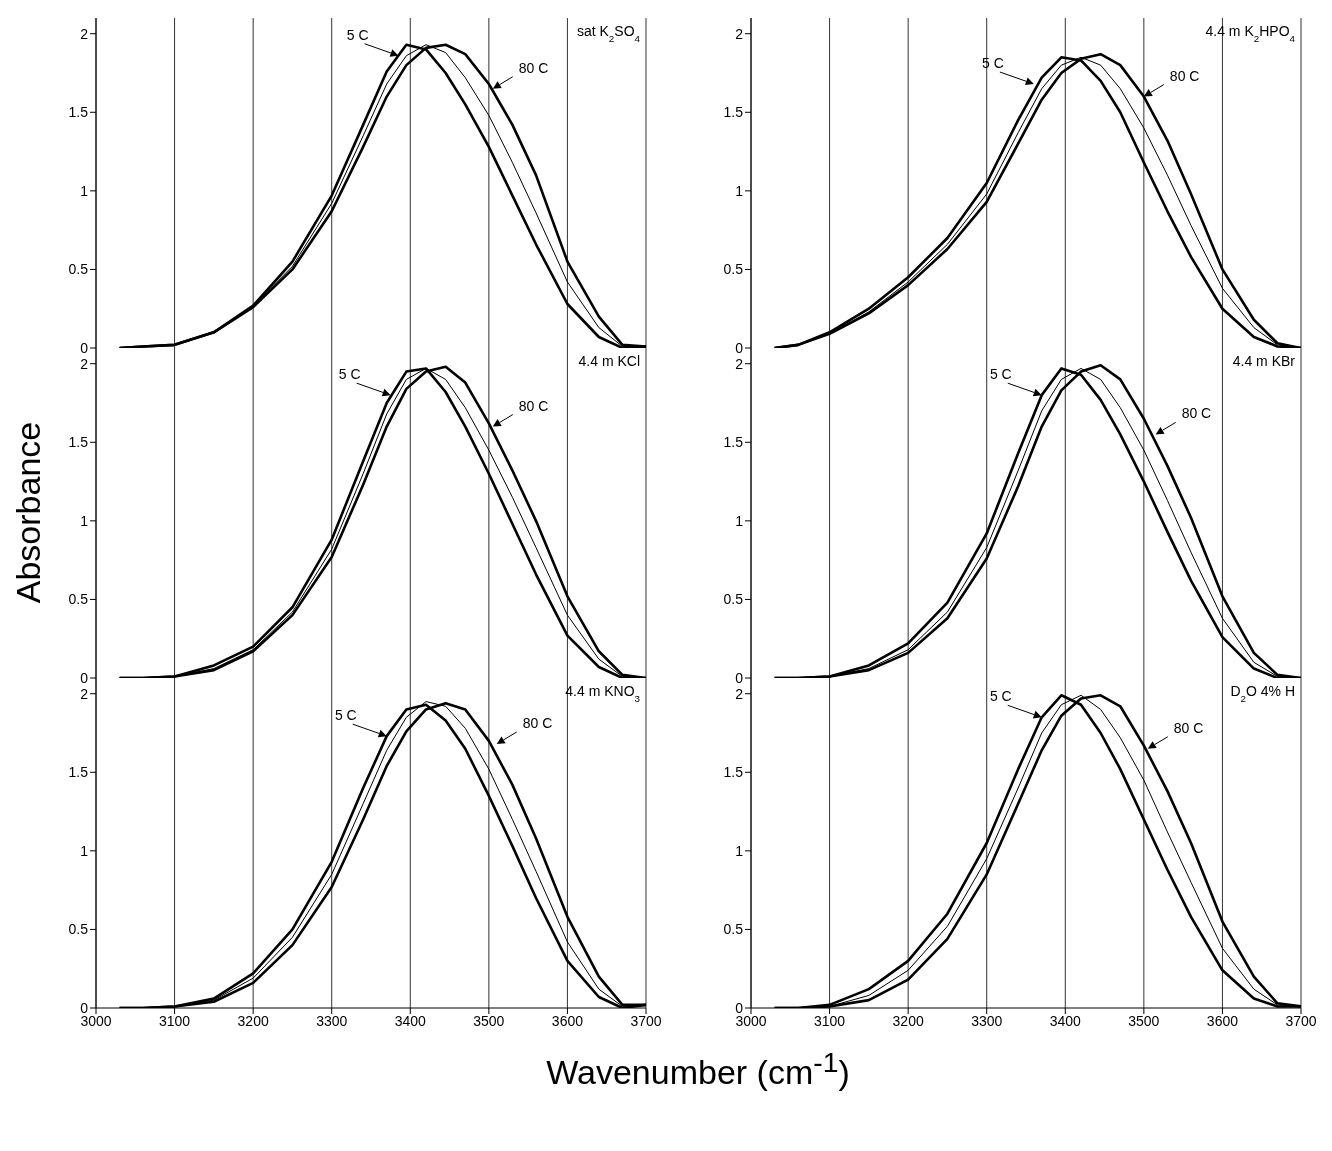  Describe the element at coordinates (608, 33) in the screenshot. I see `annotation: sat K$_{2}$SO$_{4}$` at that location.